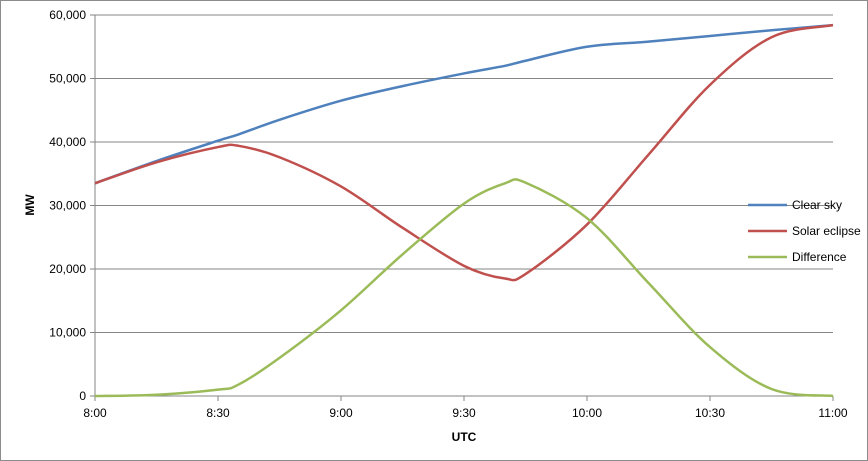 The height and width of the screenshot is (461, 868). What do you see at coordinates (341, 413) in the screenshot?
I see `x-tick-label: 9:00` at bounding box center [341, 413].